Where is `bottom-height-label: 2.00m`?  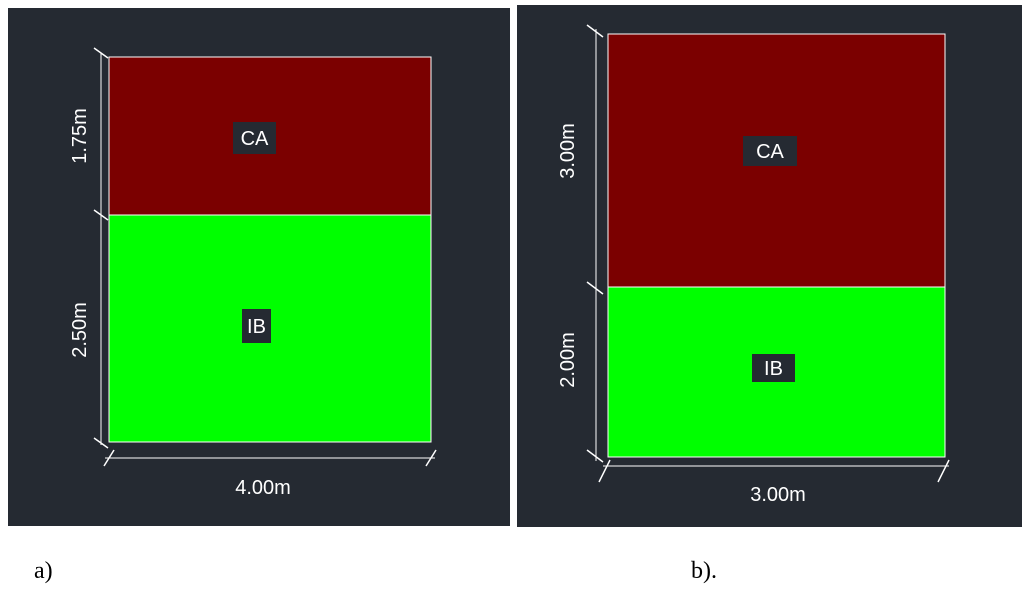 bottom-height-label: 2.00m is located at coordinates (568, 360).